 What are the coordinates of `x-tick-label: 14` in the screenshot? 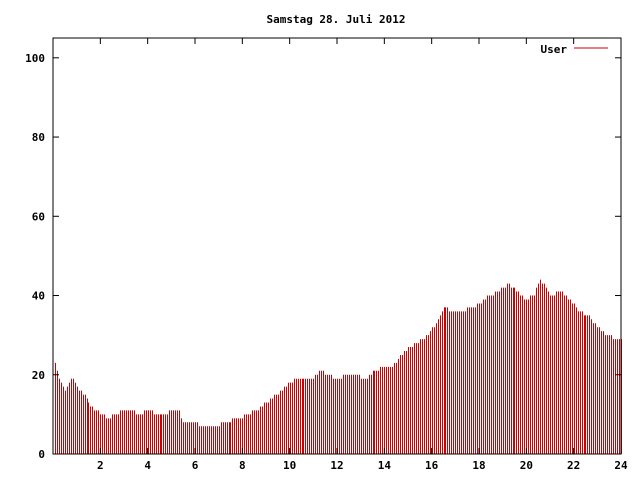 It's located at (385, 465).